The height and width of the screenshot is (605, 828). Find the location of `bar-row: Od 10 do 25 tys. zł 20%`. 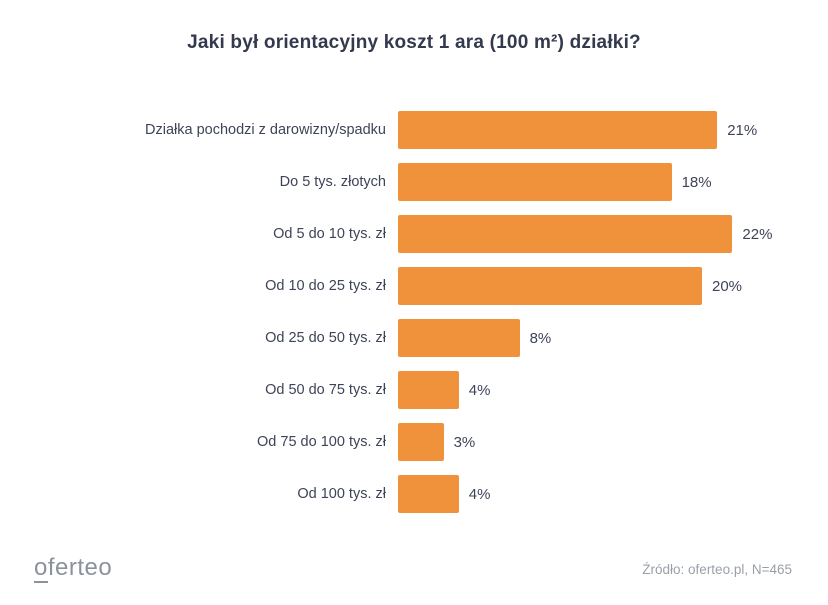

bar-row: Od 10 do 25 tys. zł 20% is located at coordinates (414, 286).